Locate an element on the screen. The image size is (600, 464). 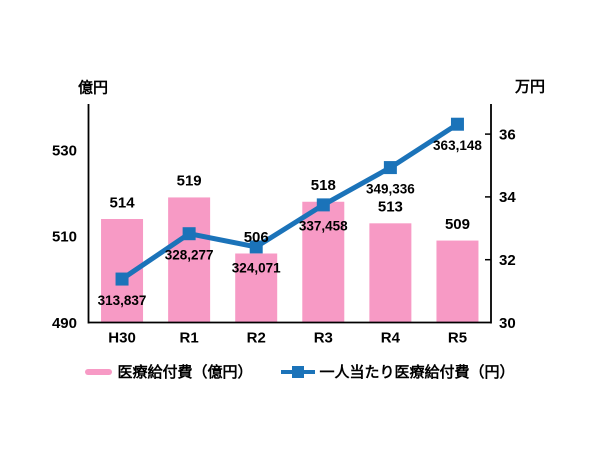
bar-value-label: 514 is located at coordinates (123, 202).